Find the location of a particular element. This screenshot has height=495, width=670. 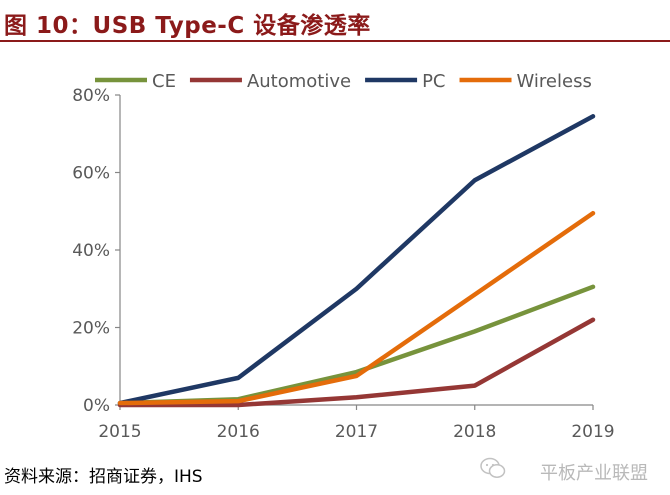

x-tick-label: 2015 is located at coordinates (119, 432).